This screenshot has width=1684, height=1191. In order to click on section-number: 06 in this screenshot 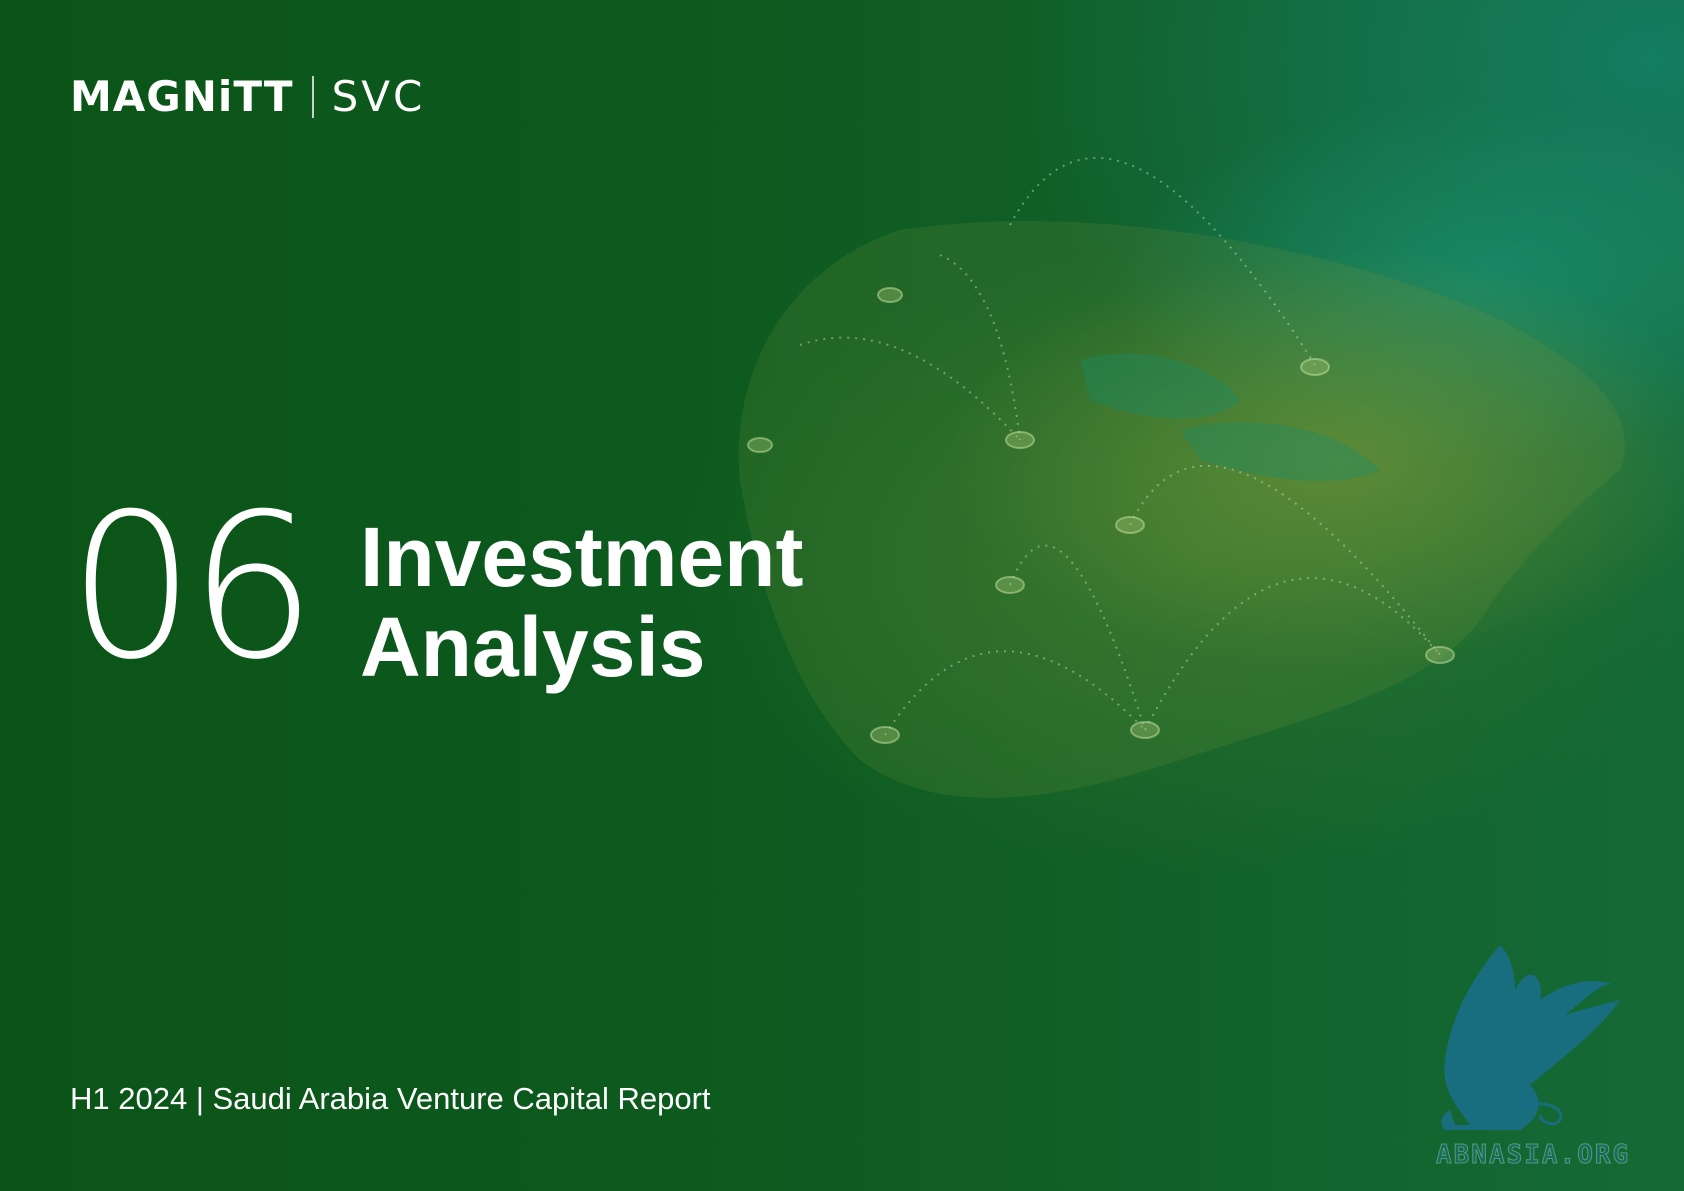, I will do `click(192, 587)`.